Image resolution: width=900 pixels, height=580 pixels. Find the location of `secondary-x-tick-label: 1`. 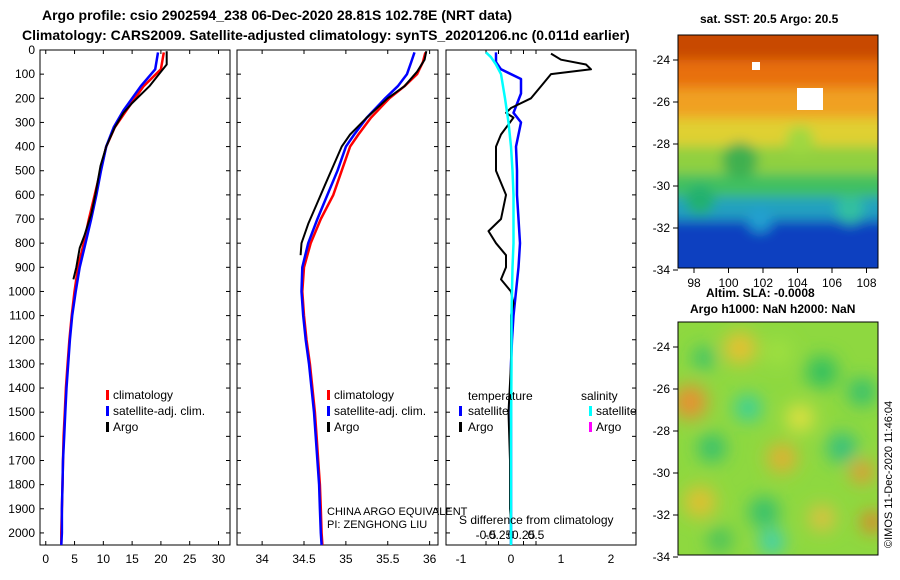

secondary-x-tick-label: 1 is located at coordinates (561, 559).